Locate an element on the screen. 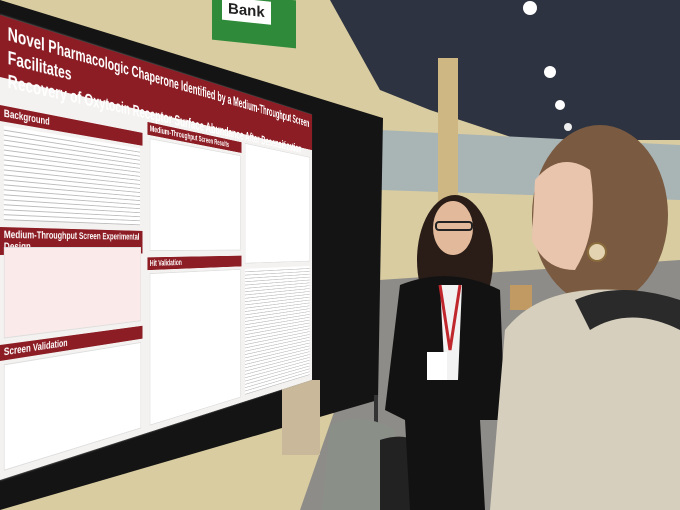 The image size is (680, 510). glasses is located at coordinates (454, 226).